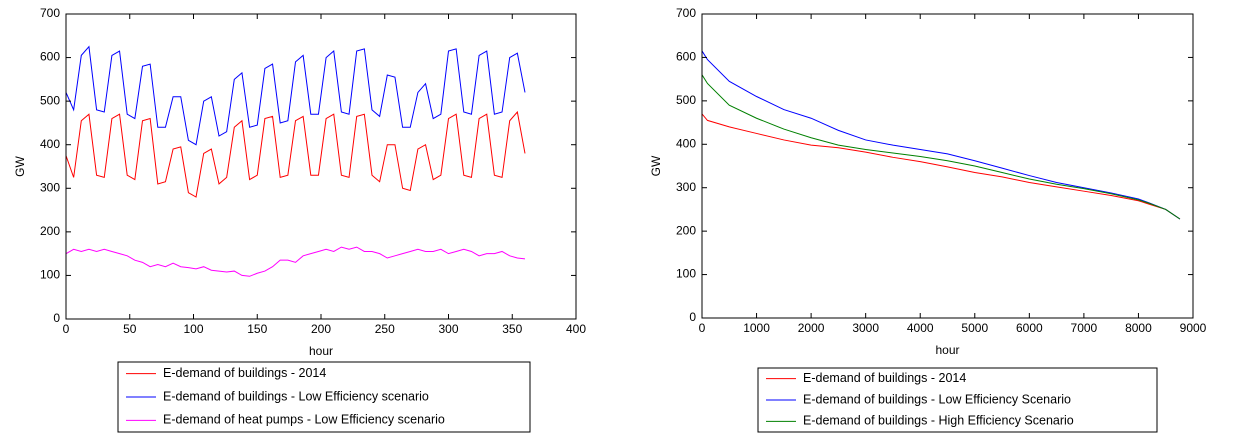  I want to click on x-tick-label: 1000, so click(756, 328).